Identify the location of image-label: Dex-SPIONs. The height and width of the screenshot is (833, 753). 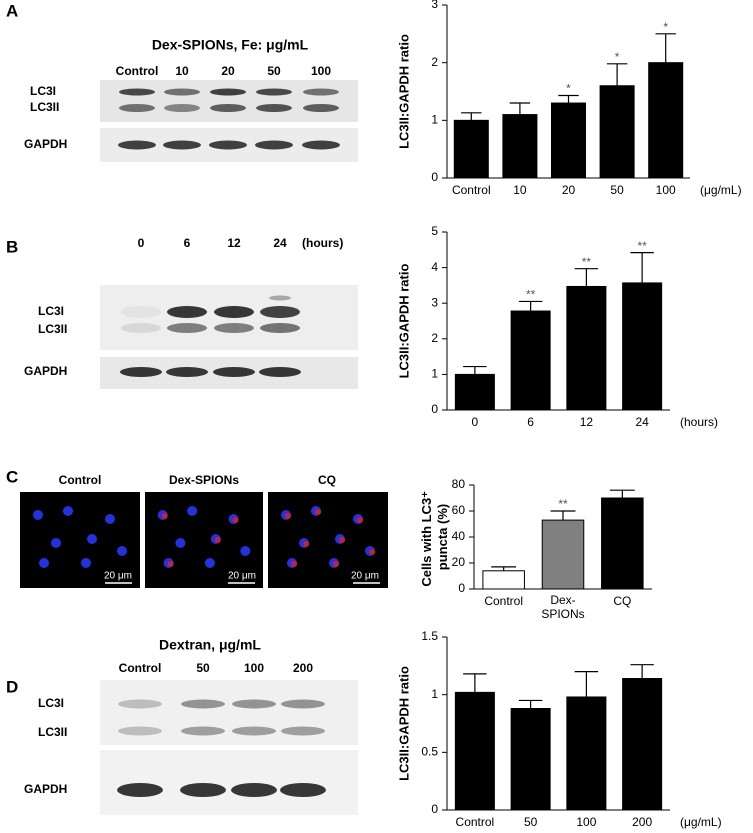
(204, 480).